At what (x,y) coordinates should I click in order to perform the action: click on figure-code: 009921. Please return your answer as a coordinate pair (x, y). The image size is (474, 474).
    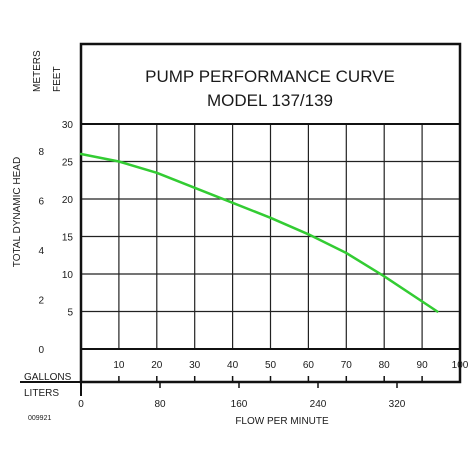
    Looking at the image, I should click on (39, 418).